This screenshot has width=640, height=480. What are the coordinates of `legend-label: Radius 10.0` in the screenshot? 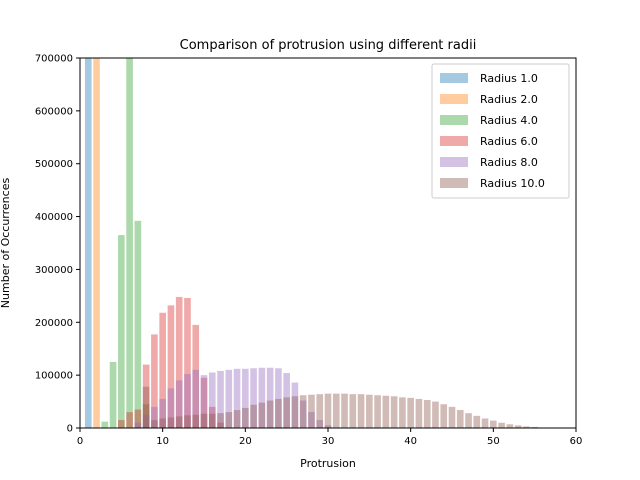 It's located at (512, 183).